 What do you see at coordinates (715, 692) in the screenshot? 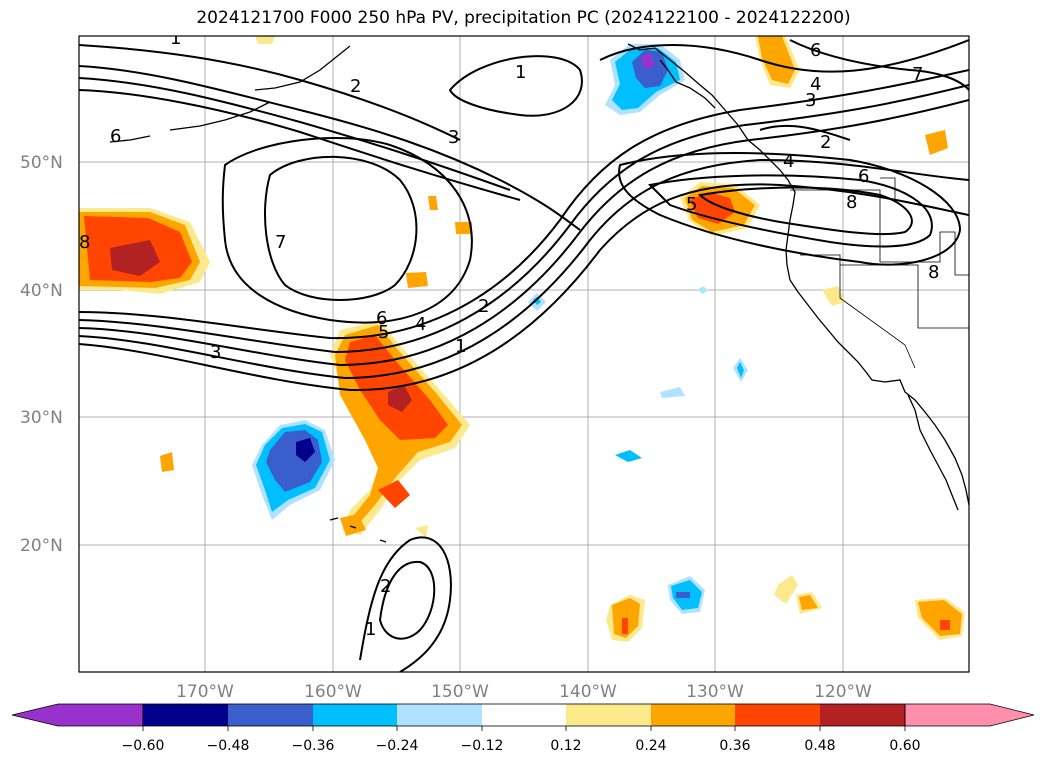
I see `lon-label-130w: 130°W` at bounding box center [715, 692].